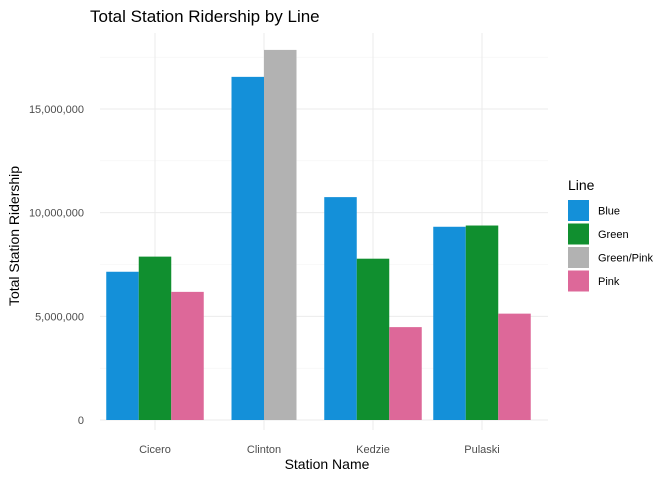 The image size is (672, 480). What do you see at coordinates (482, 322) in the screenshot?
I see `bar-pulaski-green` at bounding box center [482, 322].